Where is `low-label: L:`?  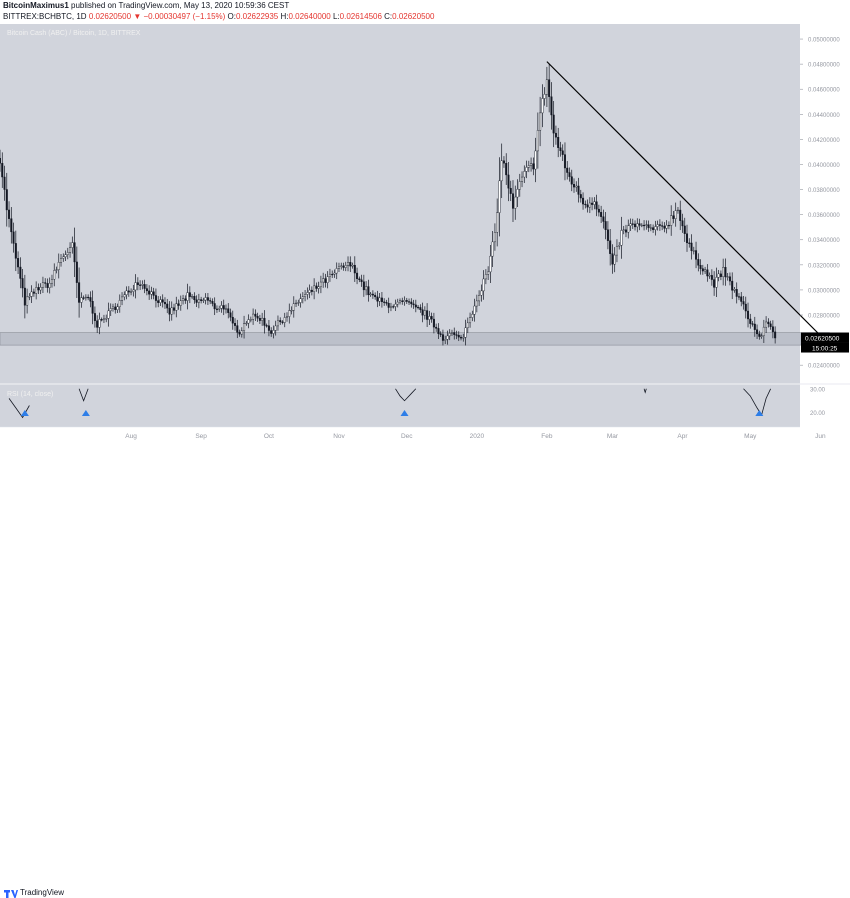 low-label: L: is located at coordinates (336, 16).